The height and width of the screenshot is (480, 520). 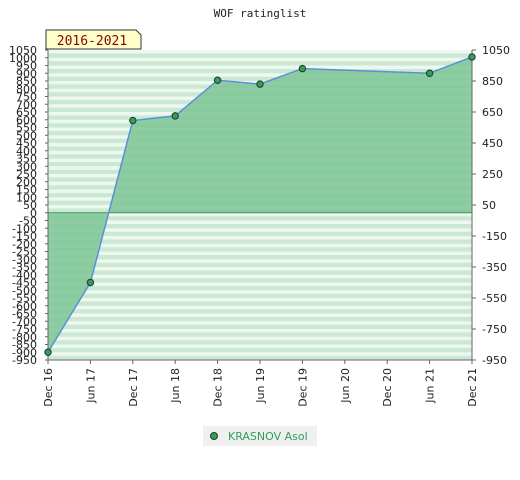 I want to click on x-tick-label: Jun 19, so click(x=260, y=386).